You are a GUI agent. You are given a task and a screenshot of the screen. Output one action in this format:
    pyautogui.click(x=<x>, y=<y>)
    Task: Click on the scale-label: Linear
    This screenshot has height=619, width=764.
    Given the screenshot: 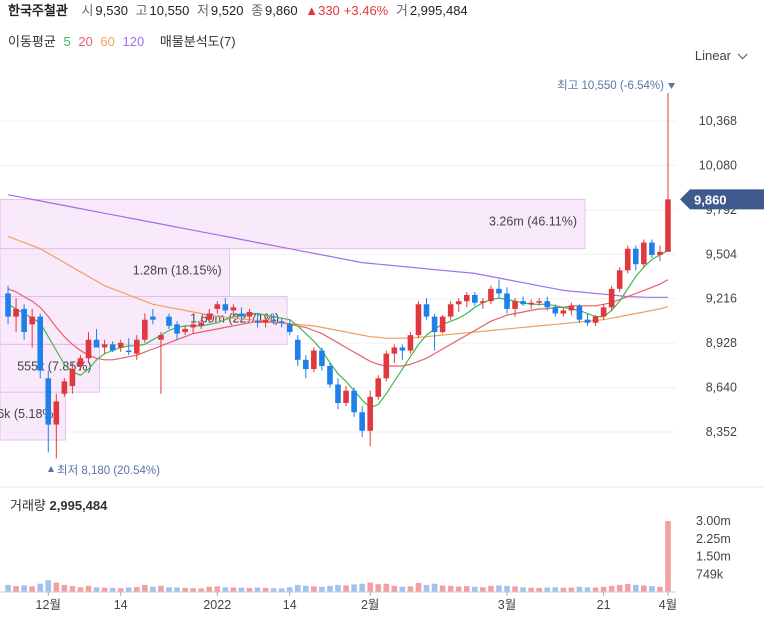 What is the action you would take?
    pyautogui.click(x=712, y=55)
    